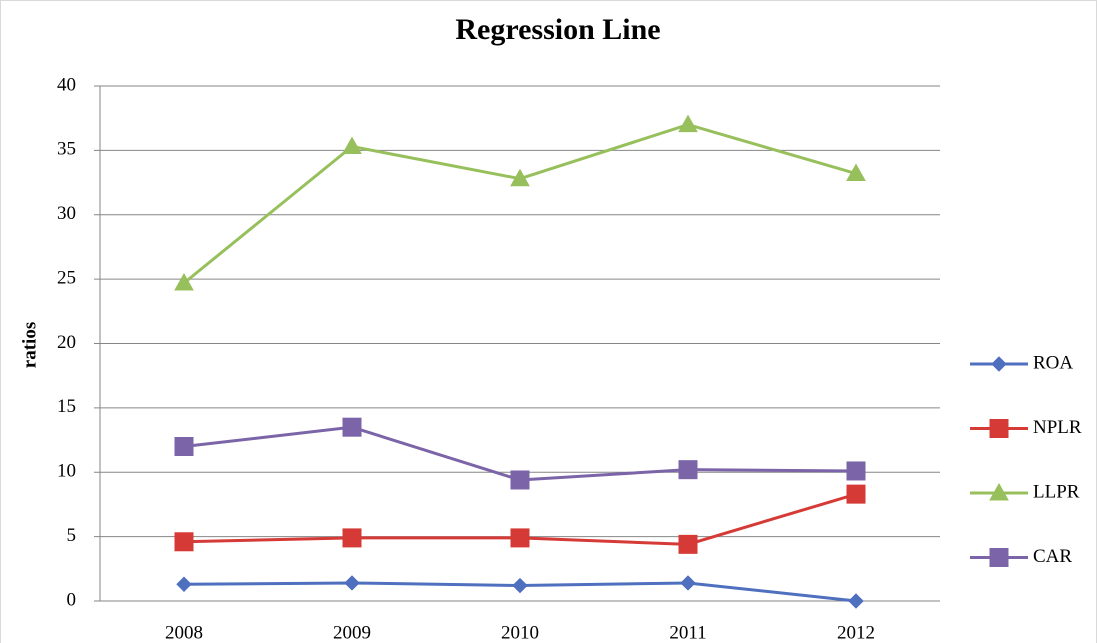  Describe the element at coordinates (1057, 427) in the screenshot. I see `legend-label: NPLR` at that location.